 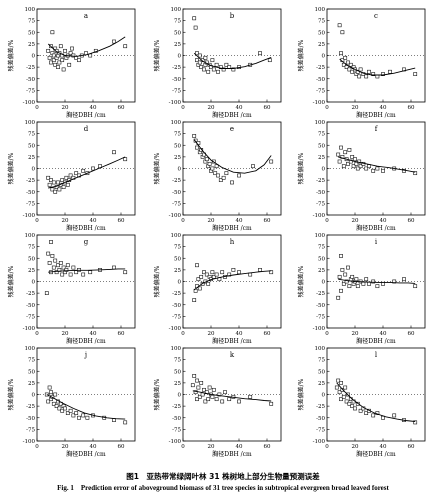 What do you see at coordinates (232, 129) in the screenshot?
I see `panel-letter: e` at bounding box center [232, 129].